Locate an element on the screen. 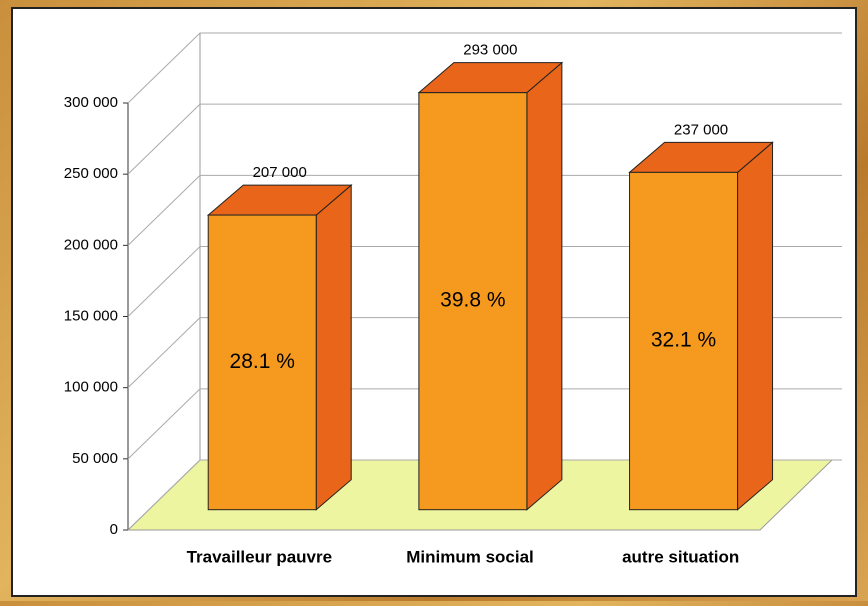 The height and width of the screenshot is (606, 868). y-tick-label: 250 000 is located at coordinates (91, 173).